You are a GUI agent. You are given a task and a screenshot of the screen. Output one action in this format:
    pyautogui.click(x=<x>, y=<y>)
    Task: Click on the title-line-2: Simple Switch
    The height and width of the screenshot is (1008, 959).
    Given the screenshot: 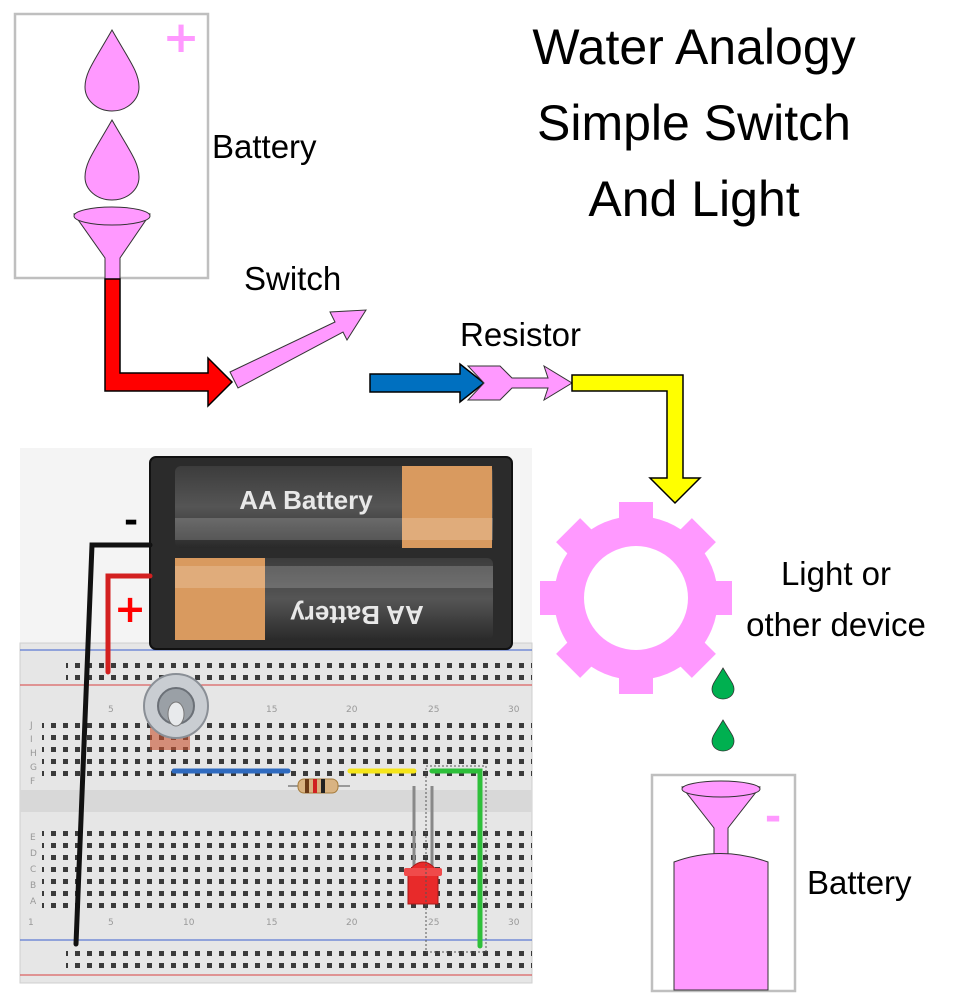 What is the action you would take?
    pyautogui.click(x=694, y=123)
    